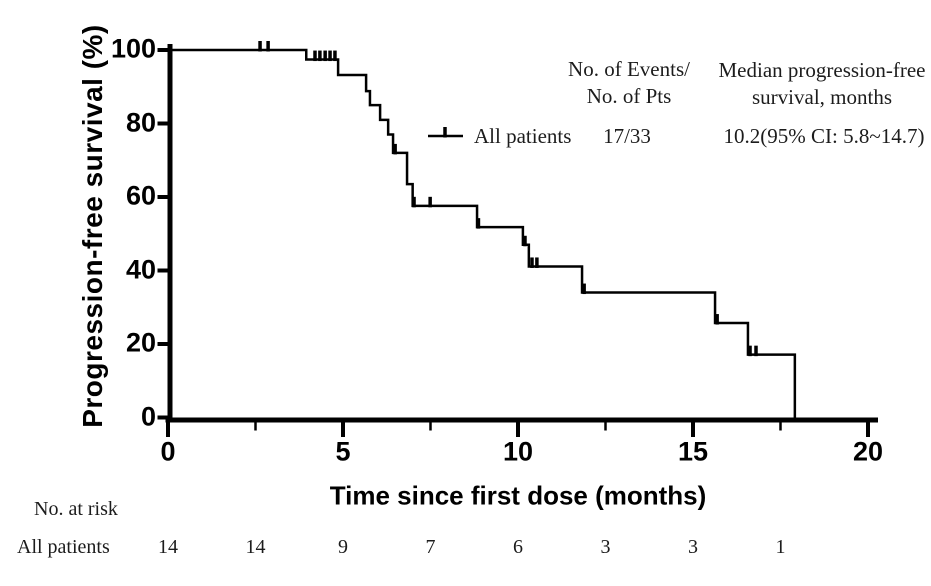 The height and width of the screenshot is (586, 931). I want to click on x-axis-title: Time since first dose (months), so click(518, 495).